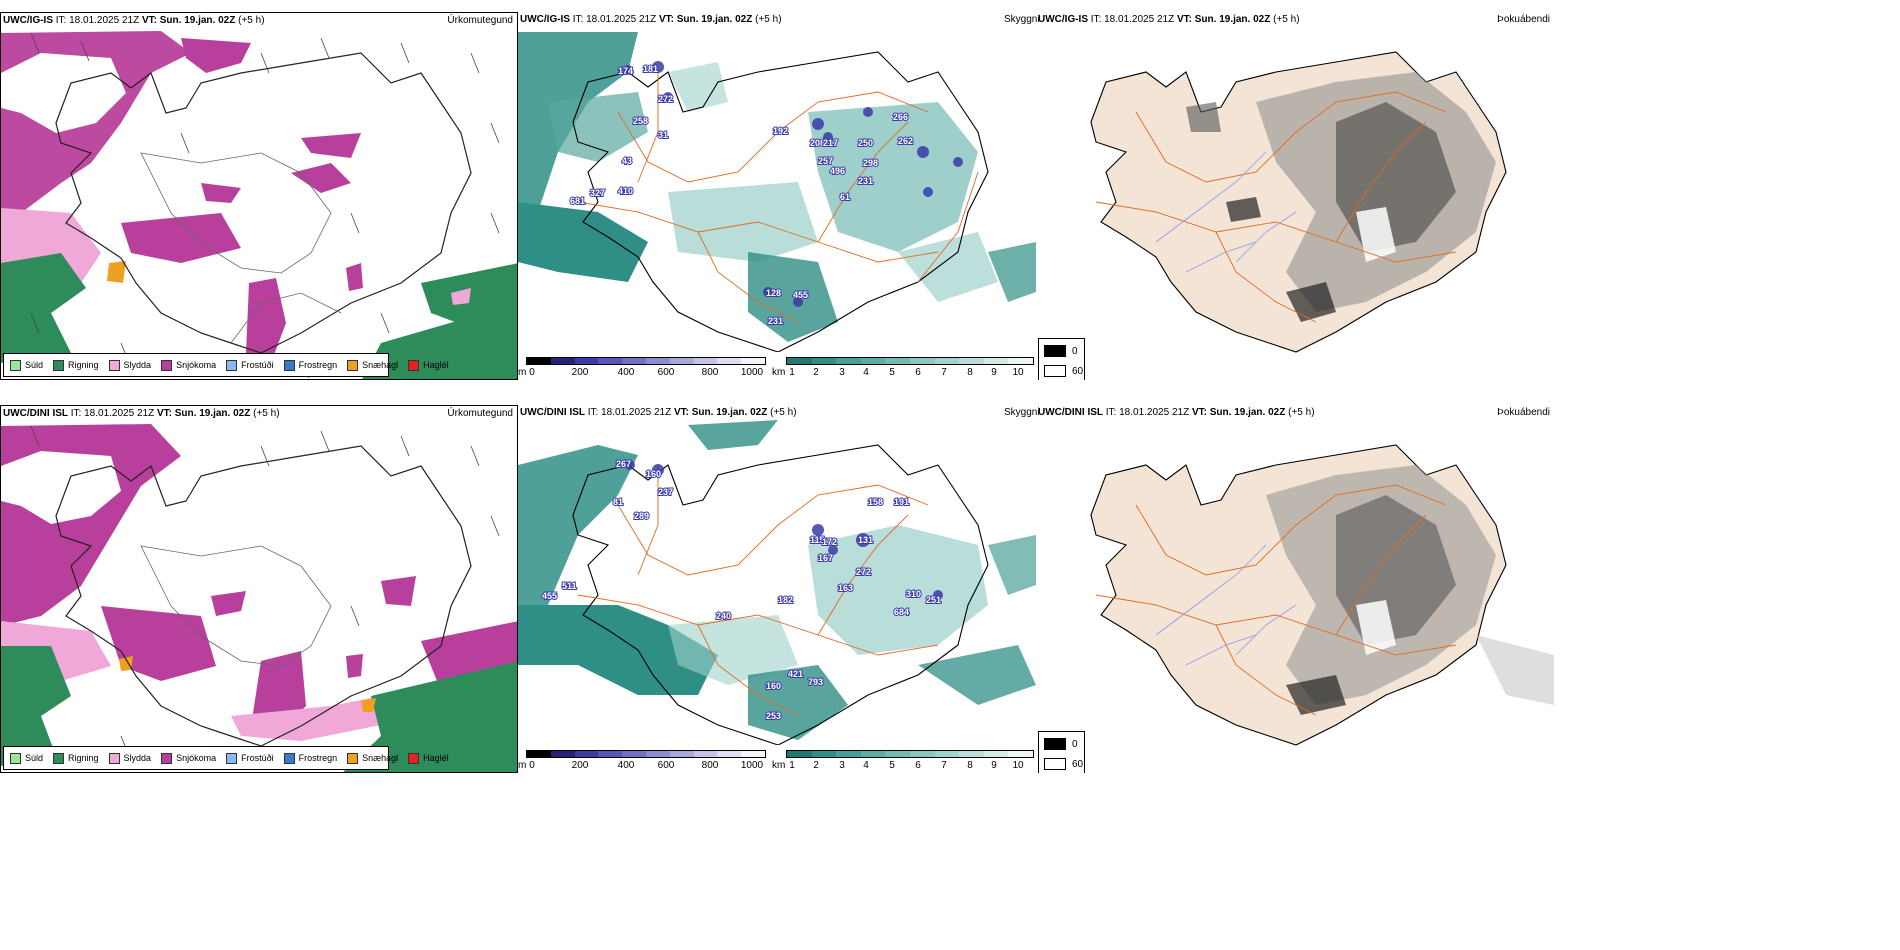  What do you see at coordinates (1523, 19) in the screenshot?
I see `panel-variable-name: Þokuábendi` at bounding box center [1523, 19].